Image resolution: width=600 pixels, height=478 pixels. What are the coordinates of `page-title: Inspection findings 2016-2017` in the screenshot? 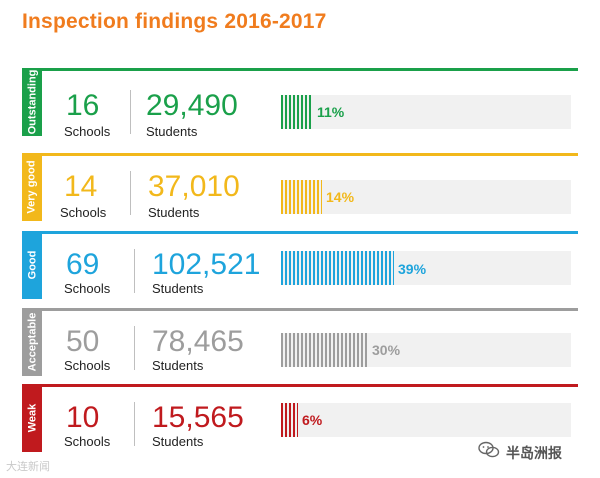 It's located at (174, 21).